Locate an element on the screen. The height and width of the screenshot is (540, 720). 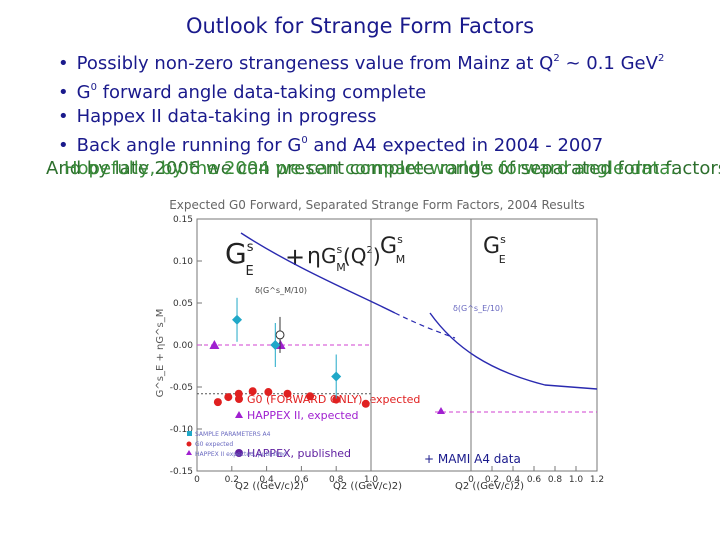
right-curve is located at coordinates (513, 351).